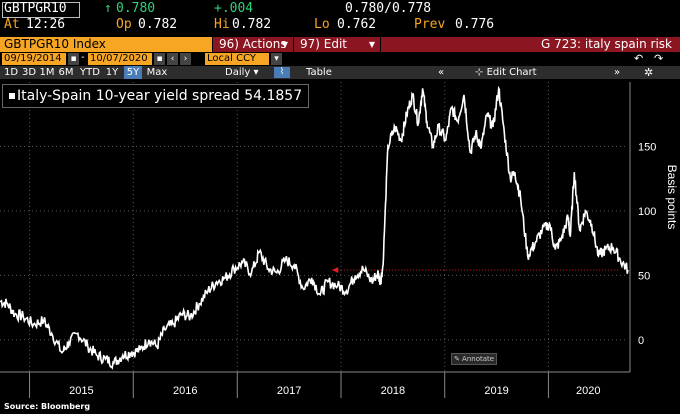 The height and width of the screenshot is (414, 680). What do you see at coordinates (222, 24) in the screenshot?
I see `high-label: Hi` at bounding box center [222, 24].